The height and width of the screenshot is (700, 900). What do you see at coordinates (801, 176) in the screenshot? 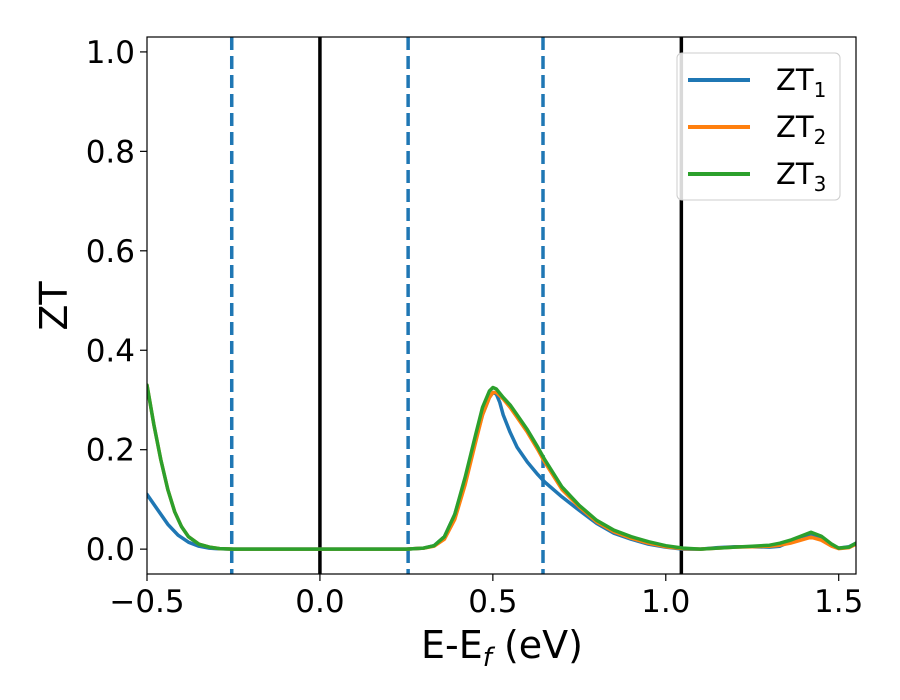
I see `legend-label-3: ZT3` at bounding box center [801, 176].